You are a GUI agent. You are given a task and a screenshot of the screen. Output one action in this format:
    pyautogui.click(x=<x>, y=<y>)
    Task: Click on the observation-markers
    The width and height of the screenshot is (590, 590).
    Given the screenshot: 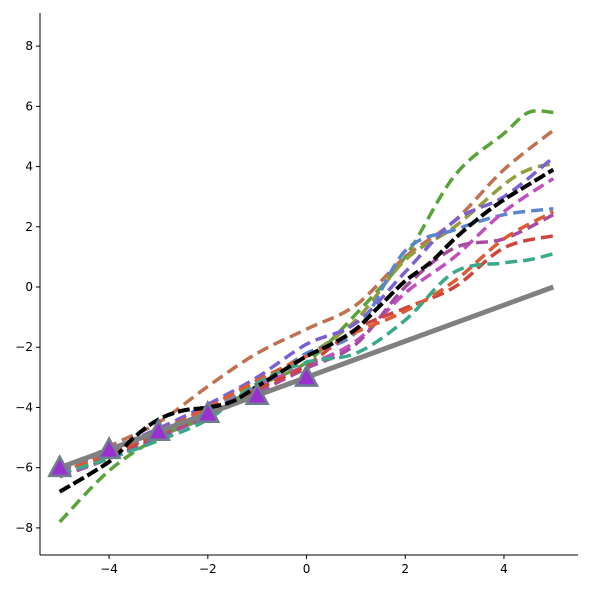 What is the action you would take?
    pyautogui.click(x=183, y=420)
    